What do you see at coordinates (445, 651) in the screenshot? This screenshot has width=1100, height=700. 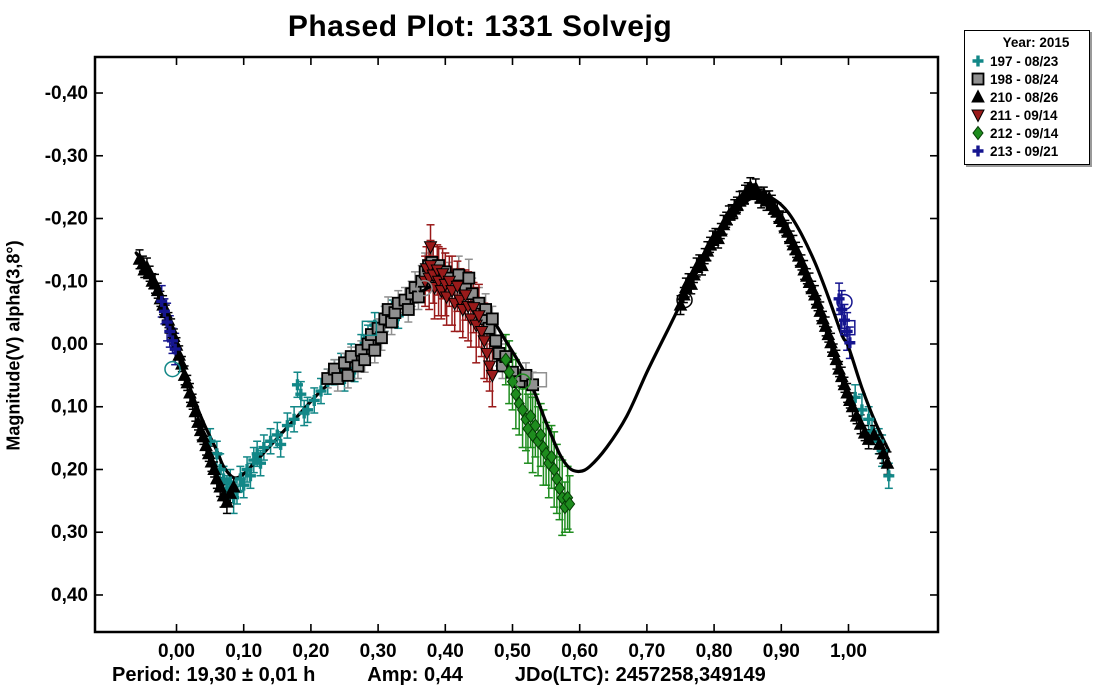 I see `x-tick-label: 0,40` at bounding box center [445, 651].